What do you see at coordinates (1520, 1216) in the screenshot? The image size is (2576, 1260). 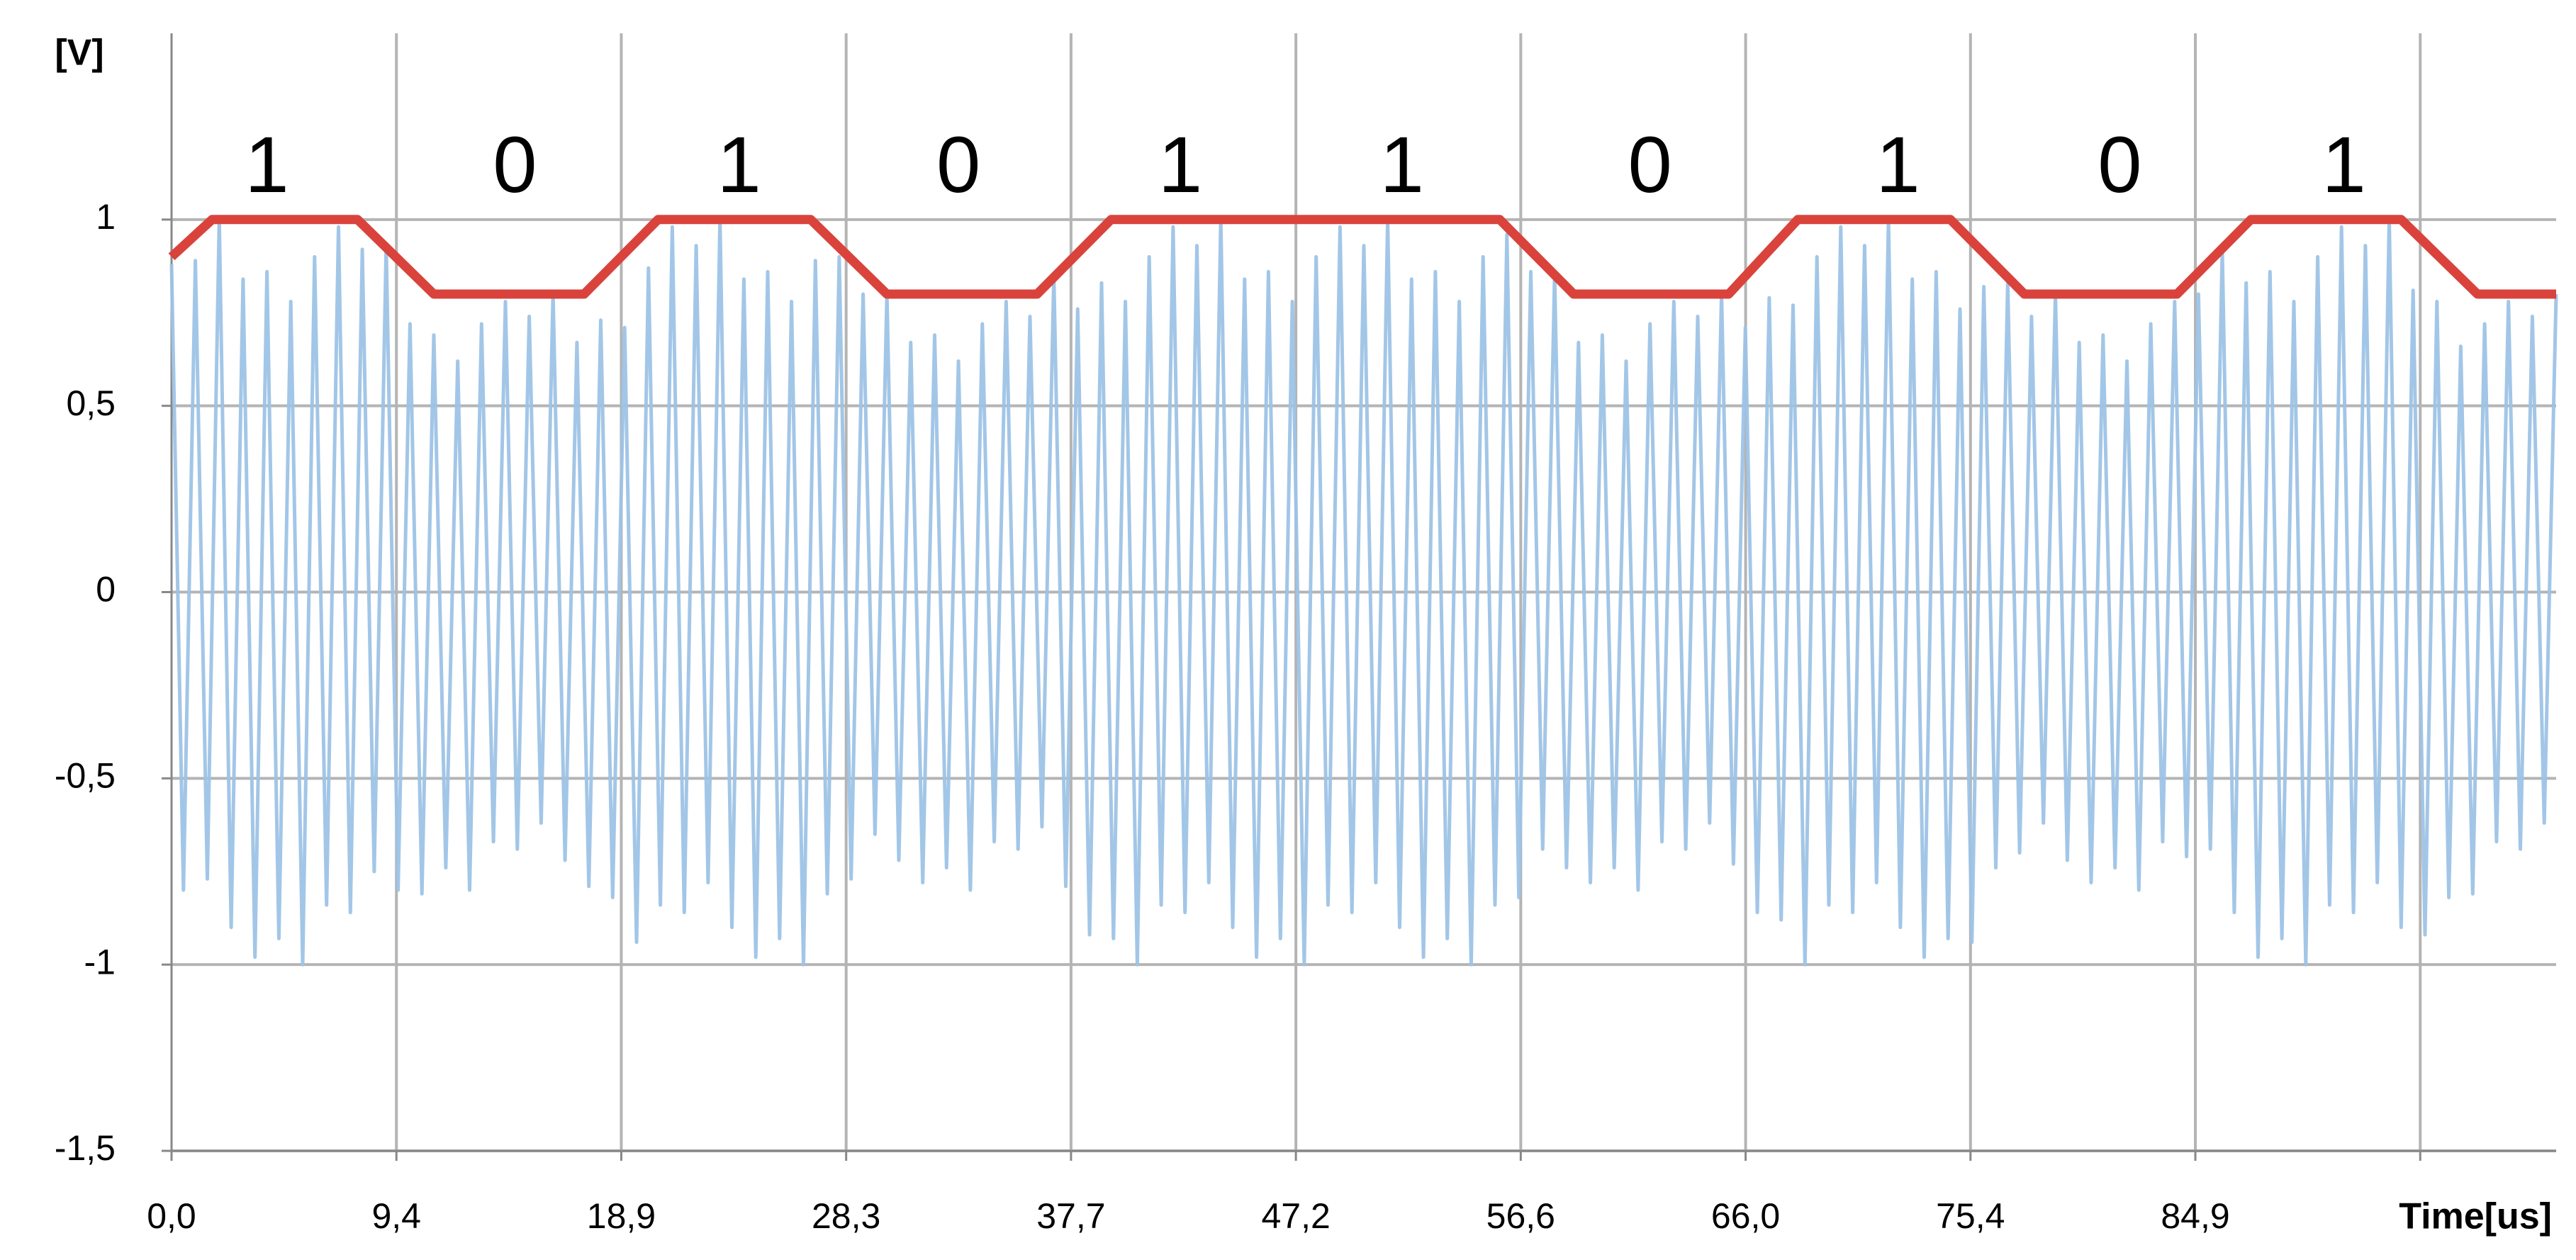 I see `x-tick-label: 56,6` at bounding box center [1520, 1216].